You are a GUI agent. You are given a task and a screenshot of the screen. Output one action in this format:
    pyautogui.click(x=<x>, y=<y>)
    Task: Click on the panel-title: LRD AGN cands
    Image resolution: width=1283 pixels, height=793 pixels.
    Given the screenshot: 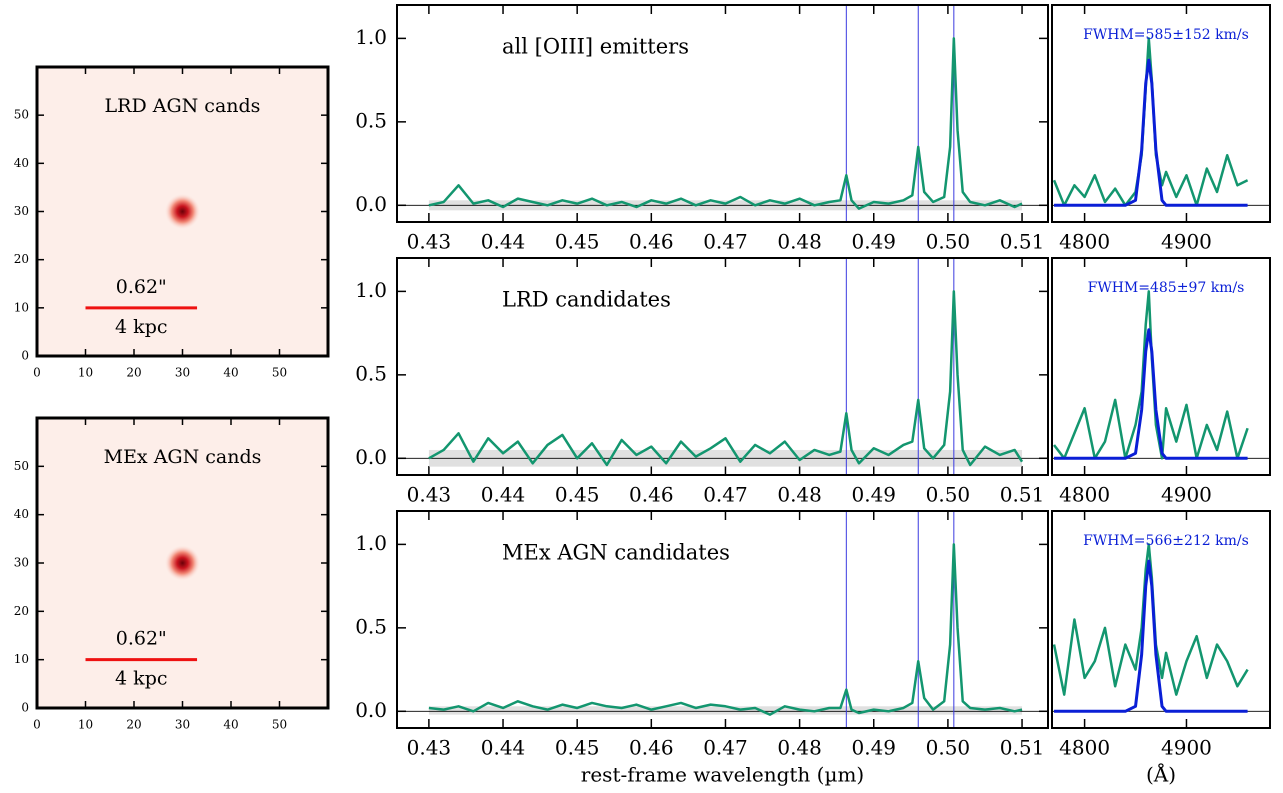 What is the action you would take?
    pyautogui.click(x=183, y=106)
    